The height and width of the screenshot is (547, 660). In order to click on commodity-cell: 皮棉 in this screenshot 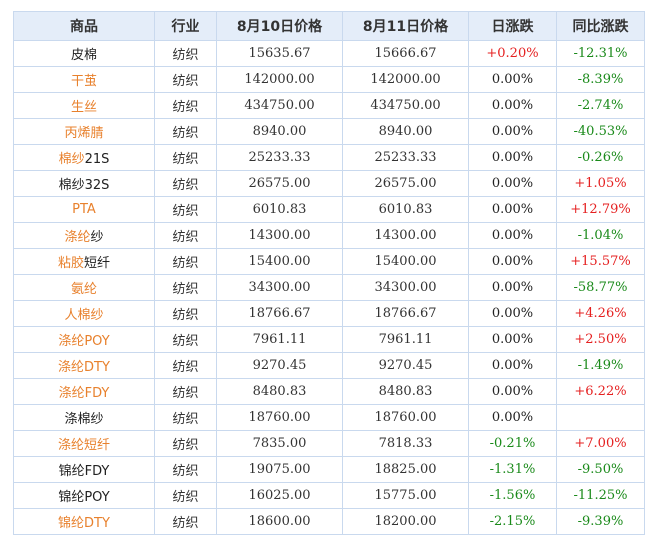, I will do `click(84, 53)`.